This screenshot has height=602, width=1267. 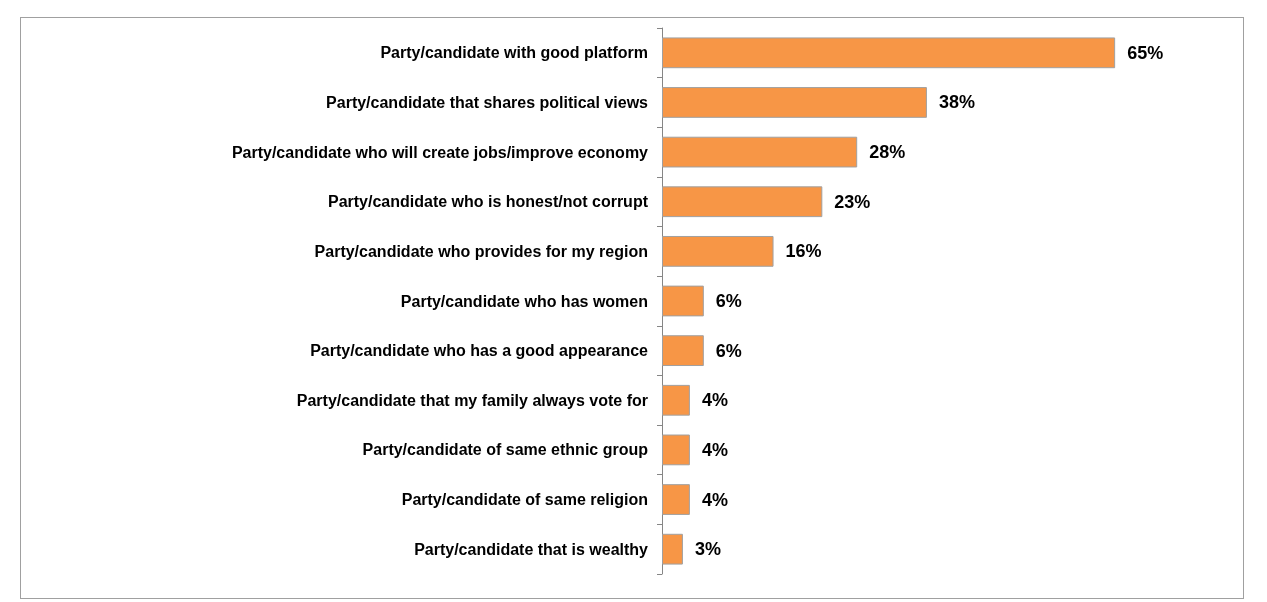 I want to click on y-tick-label: Party/candidate who has women, so click(x=524, y=301).